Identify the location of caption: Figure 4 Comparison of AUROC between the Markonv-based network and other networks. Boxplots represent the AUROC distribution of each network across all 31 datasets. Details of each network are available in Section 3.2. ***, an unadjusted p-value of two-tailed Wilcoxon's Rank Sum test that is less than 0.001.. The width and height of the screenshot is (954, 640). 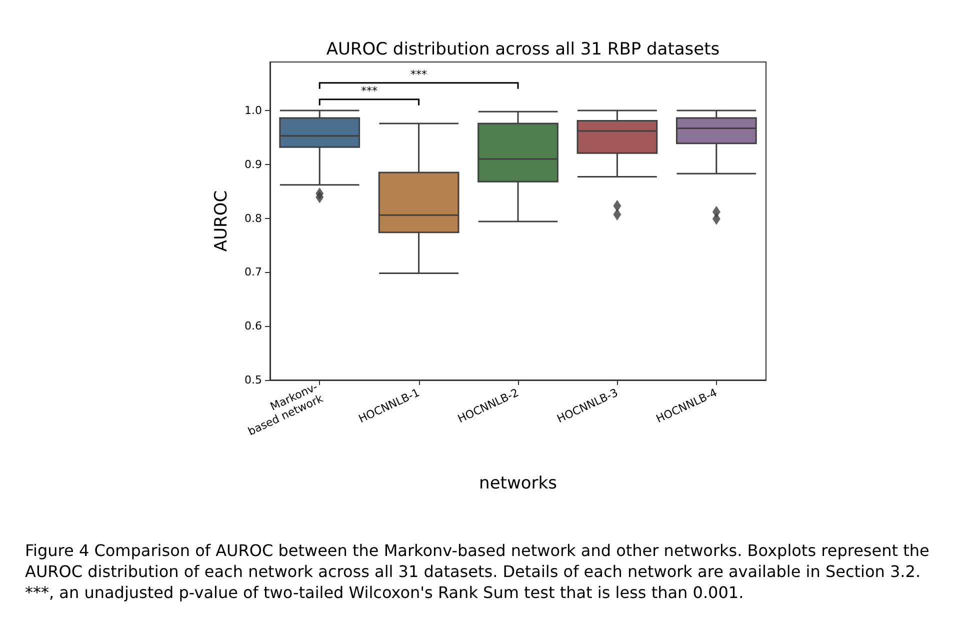
(479, 571).